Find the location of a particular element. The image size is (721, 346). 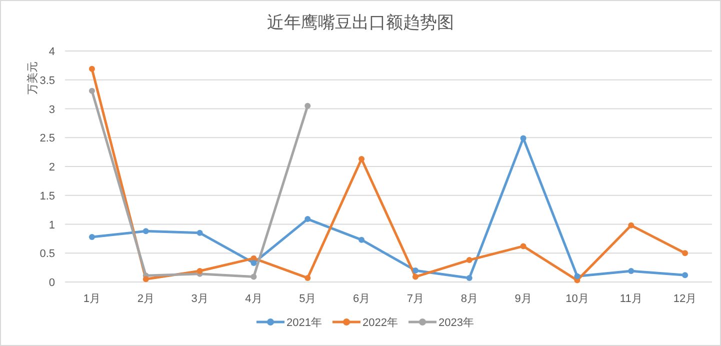

y-tick-label: 4 is located at coordinates (51, 52).